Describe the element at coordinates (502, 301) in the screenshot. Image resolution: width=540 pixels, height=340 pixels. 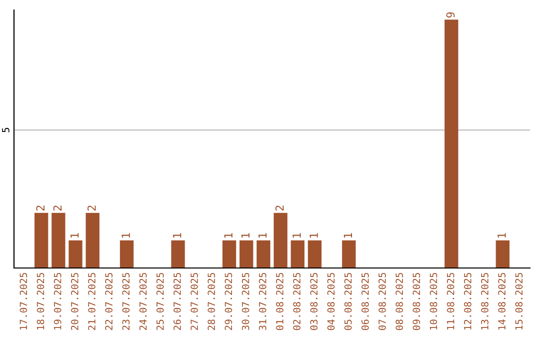
I see `x-tick-label: 14.08.2025` at that location.